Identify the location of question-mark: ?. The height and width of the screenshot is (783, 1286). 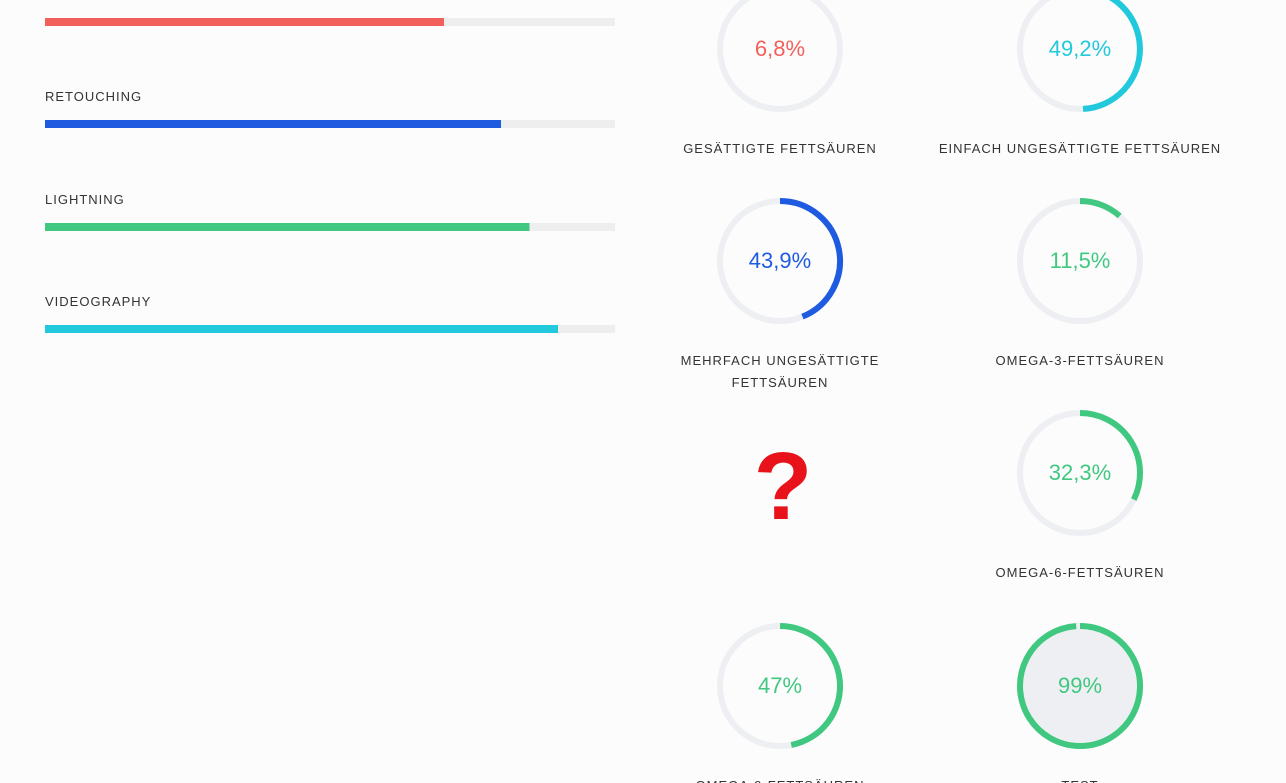
(783, 486).